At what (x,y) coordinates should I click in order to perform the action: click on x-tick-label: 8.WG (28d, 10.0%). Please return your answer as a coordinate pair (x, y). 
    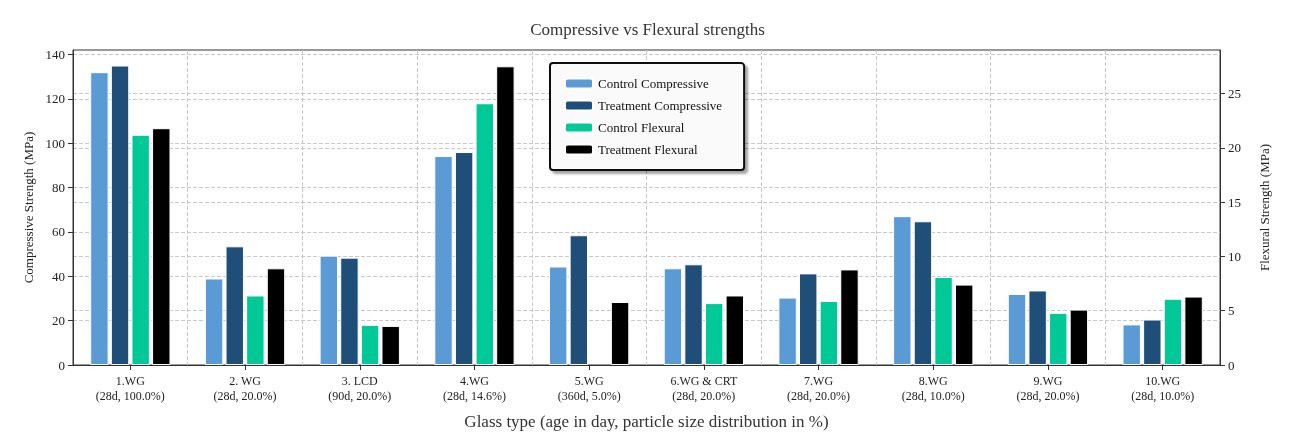
    Looking at the image, I should click on (933, 388).